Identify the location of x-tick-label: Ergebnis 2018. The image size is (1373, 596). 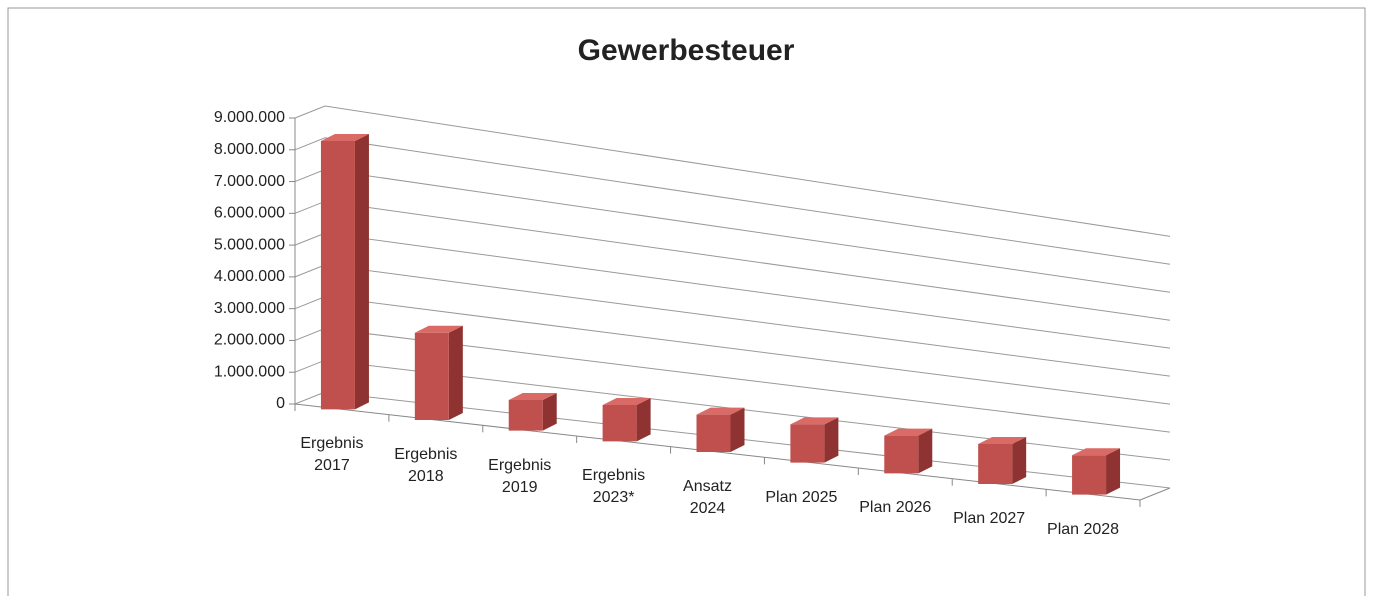
(426, 465).